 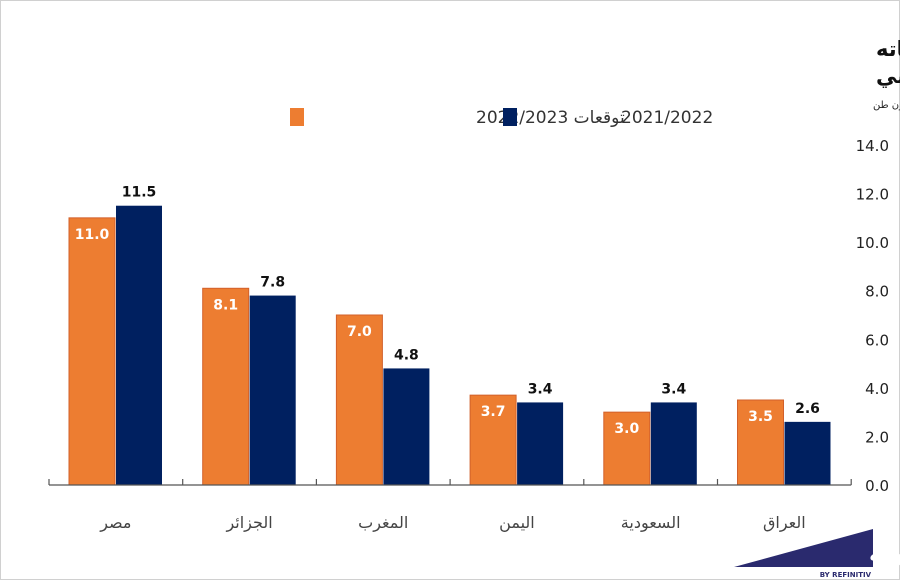 What do you see at coordinates (760, 417) in the screenshot?
I see `data-label: 3.5` at bounding box center [760, 417].